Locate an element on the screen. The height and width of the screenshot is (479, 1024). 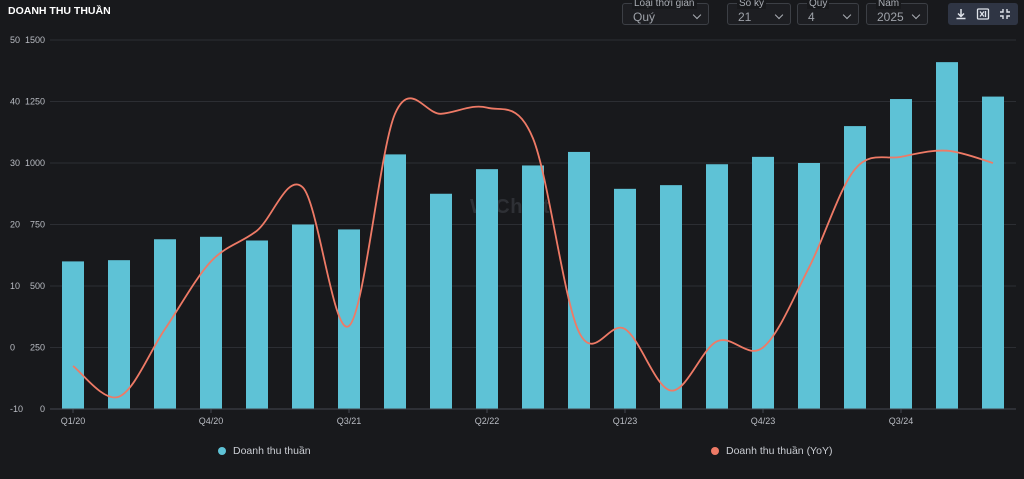
y-right-tick-label: 250 is located at coordinates (37, 348).